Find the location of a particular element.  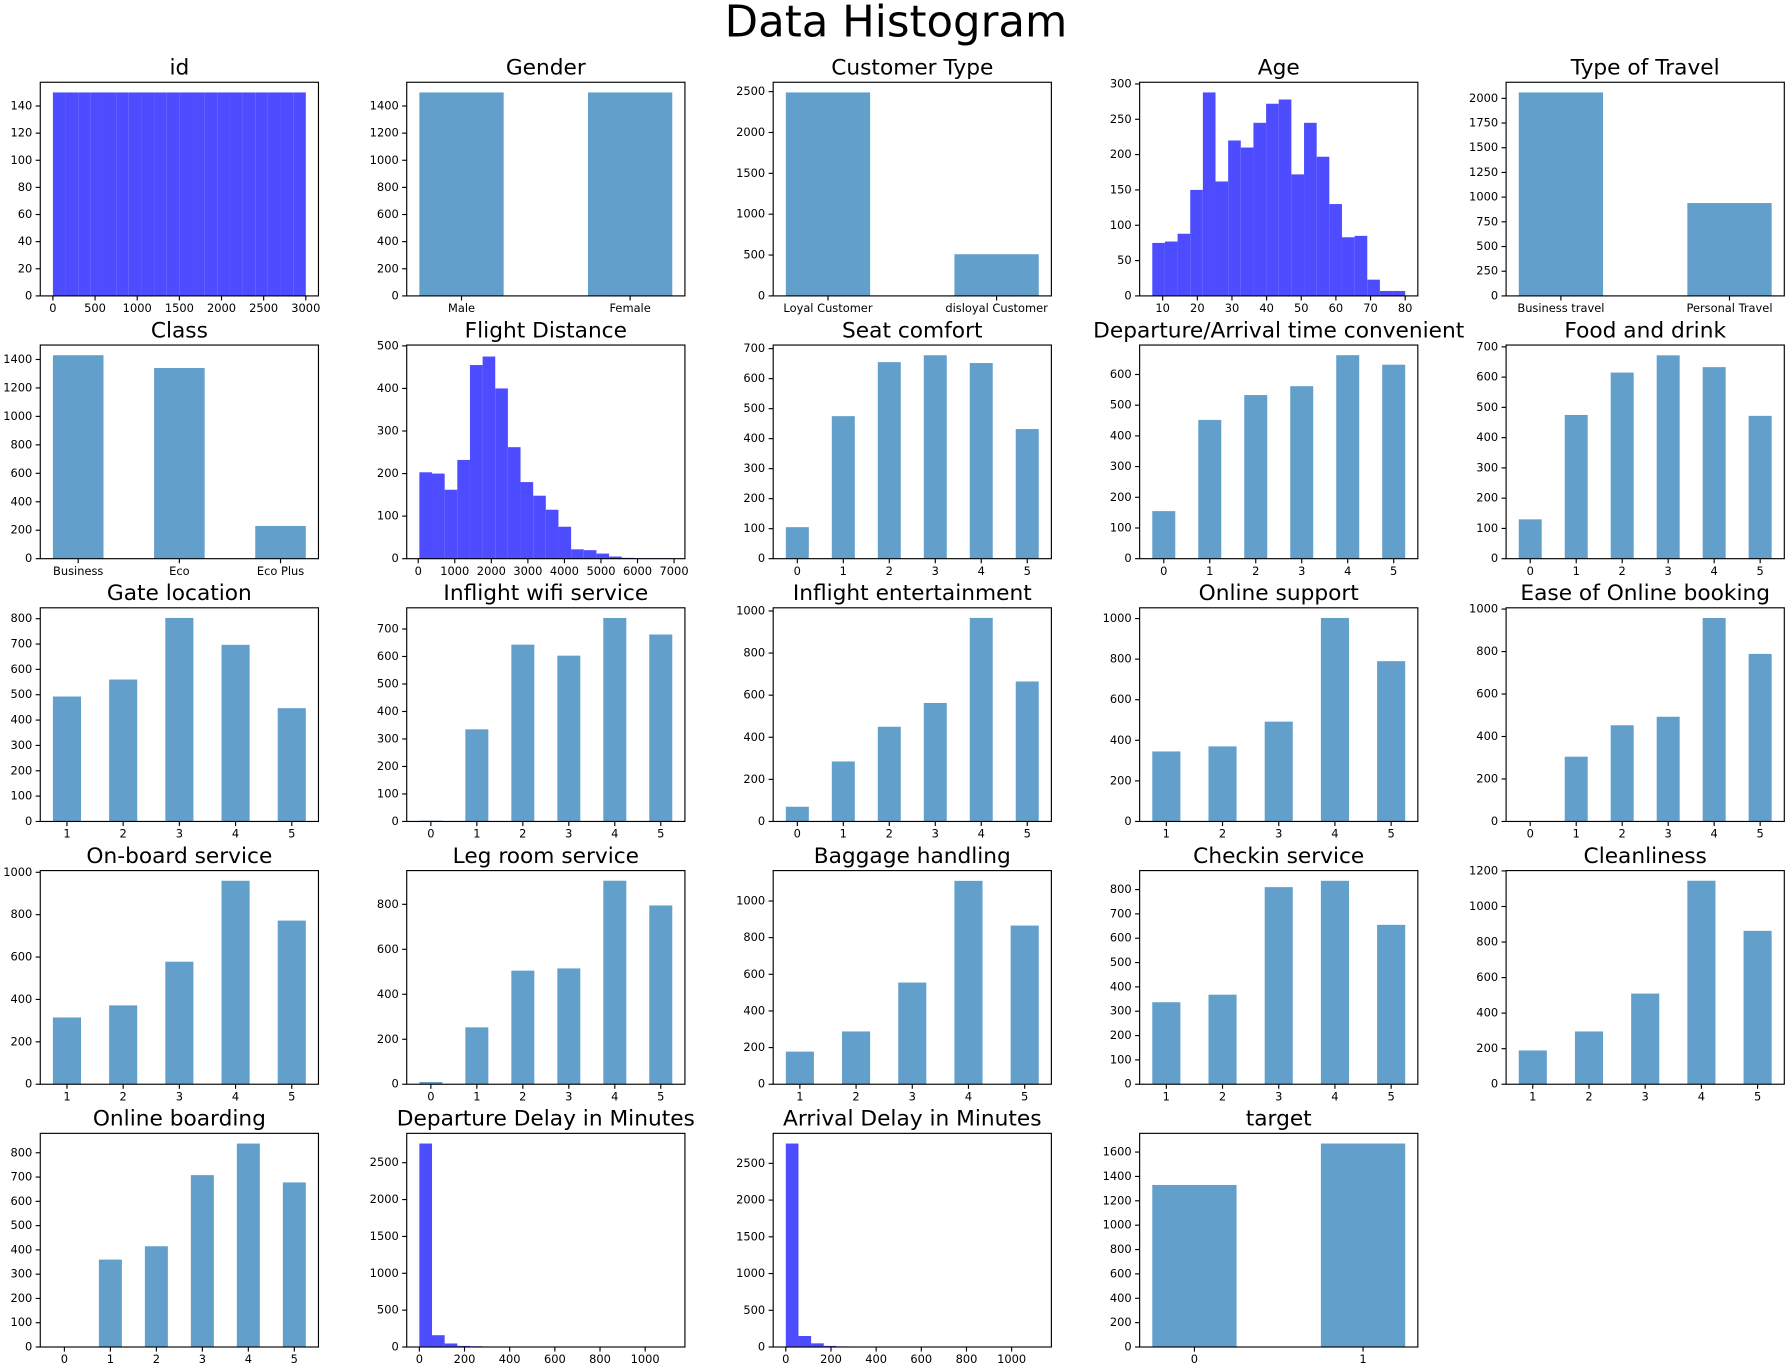

y-tick-label: 50 is located at coordinates (1124, 260).